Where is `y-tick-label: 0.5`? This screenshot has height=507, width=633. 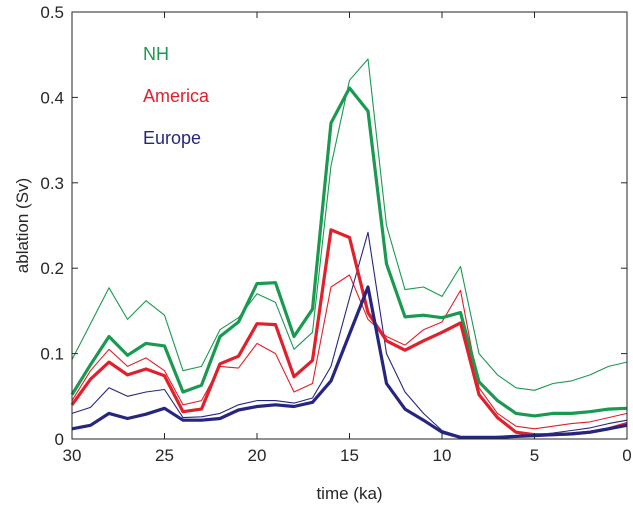
y-tick-label: 0.5 is located at coordinates (52, 12).